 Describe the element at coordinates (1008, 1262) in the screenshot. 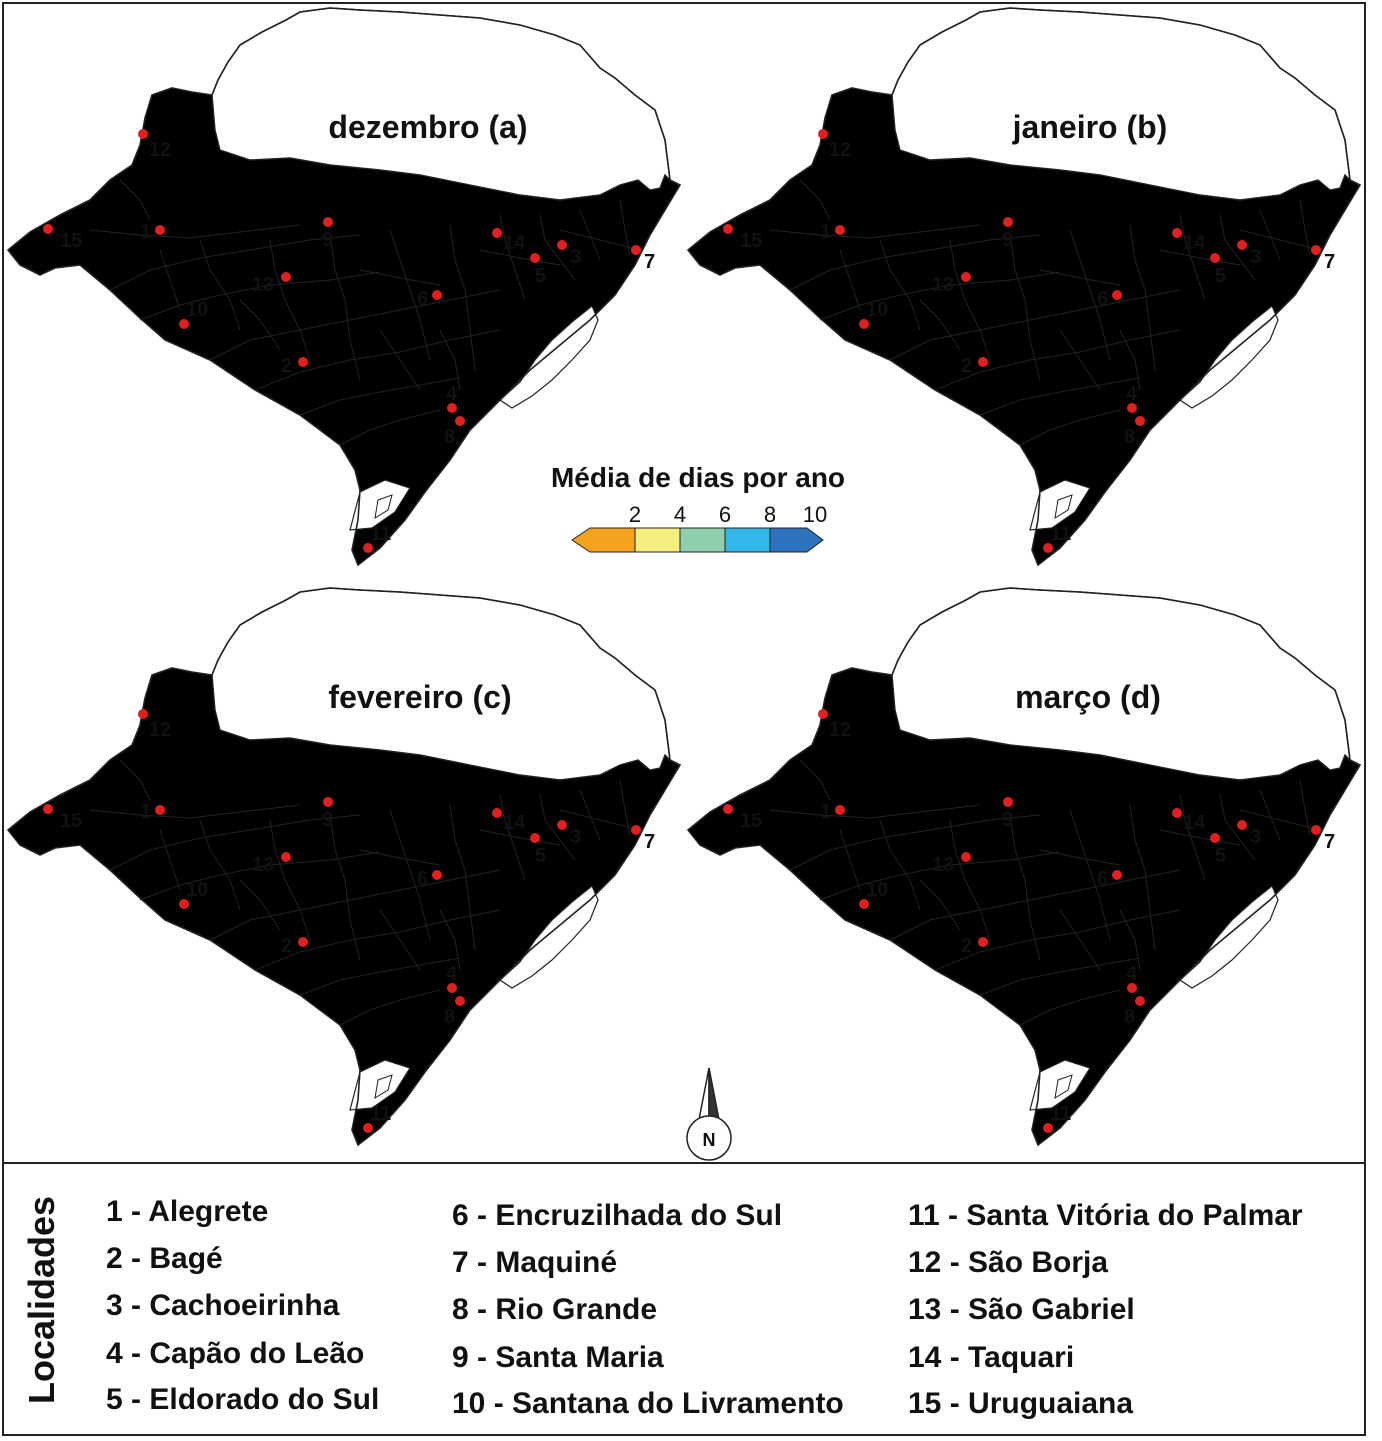

I see `location-item: 12 - São Borja` at that location.